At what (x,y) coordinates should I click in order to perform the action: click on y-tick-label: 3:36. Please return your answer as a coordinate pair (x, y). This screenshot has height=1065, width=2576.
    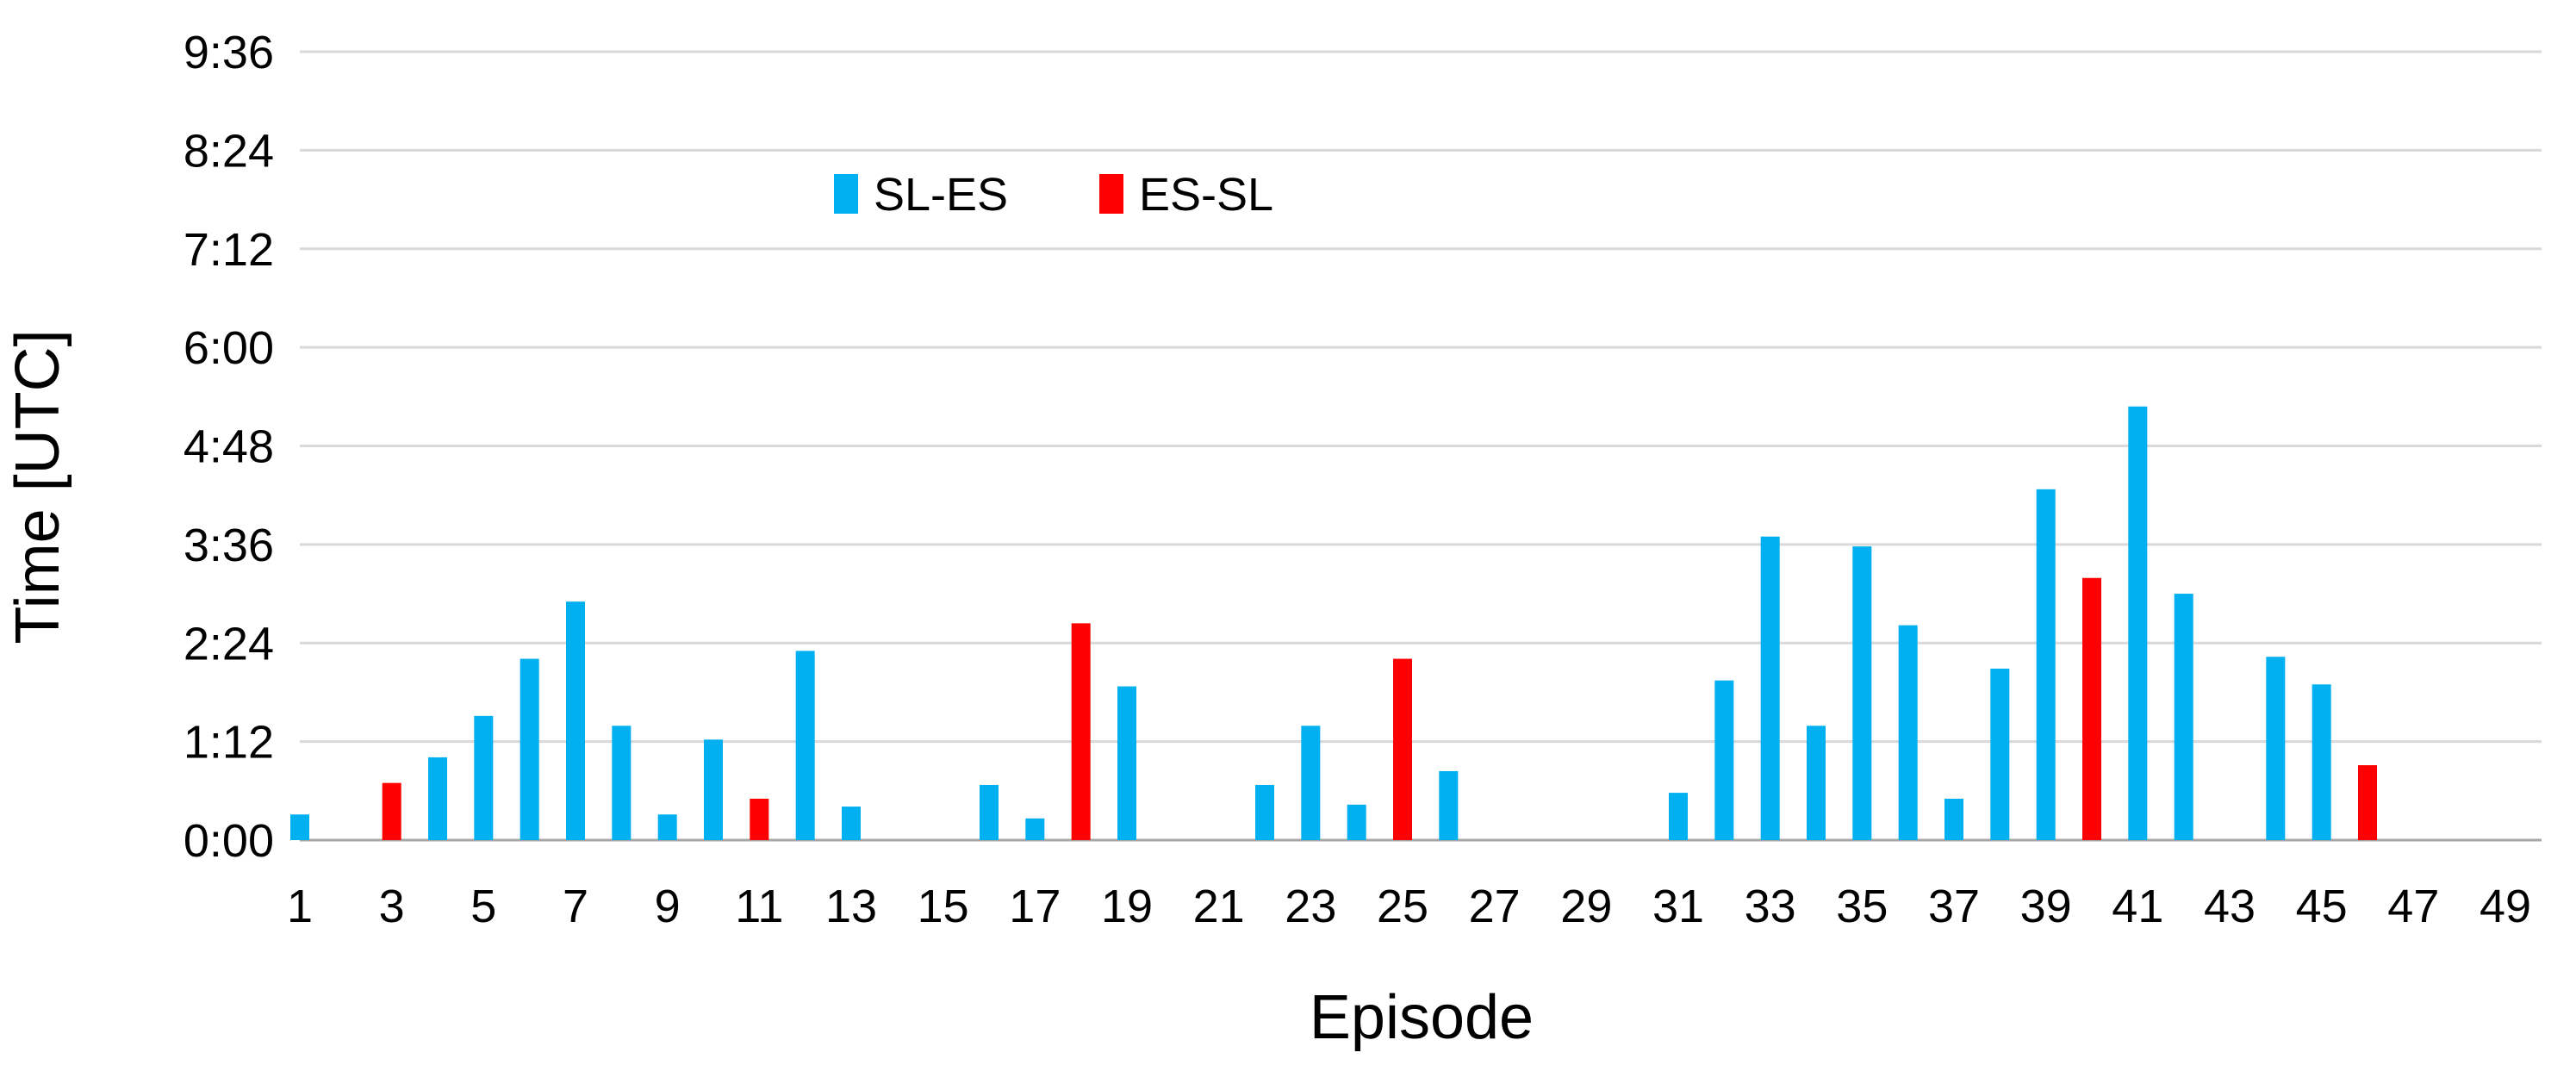
    Looking at the image, I should click on (229, 545).